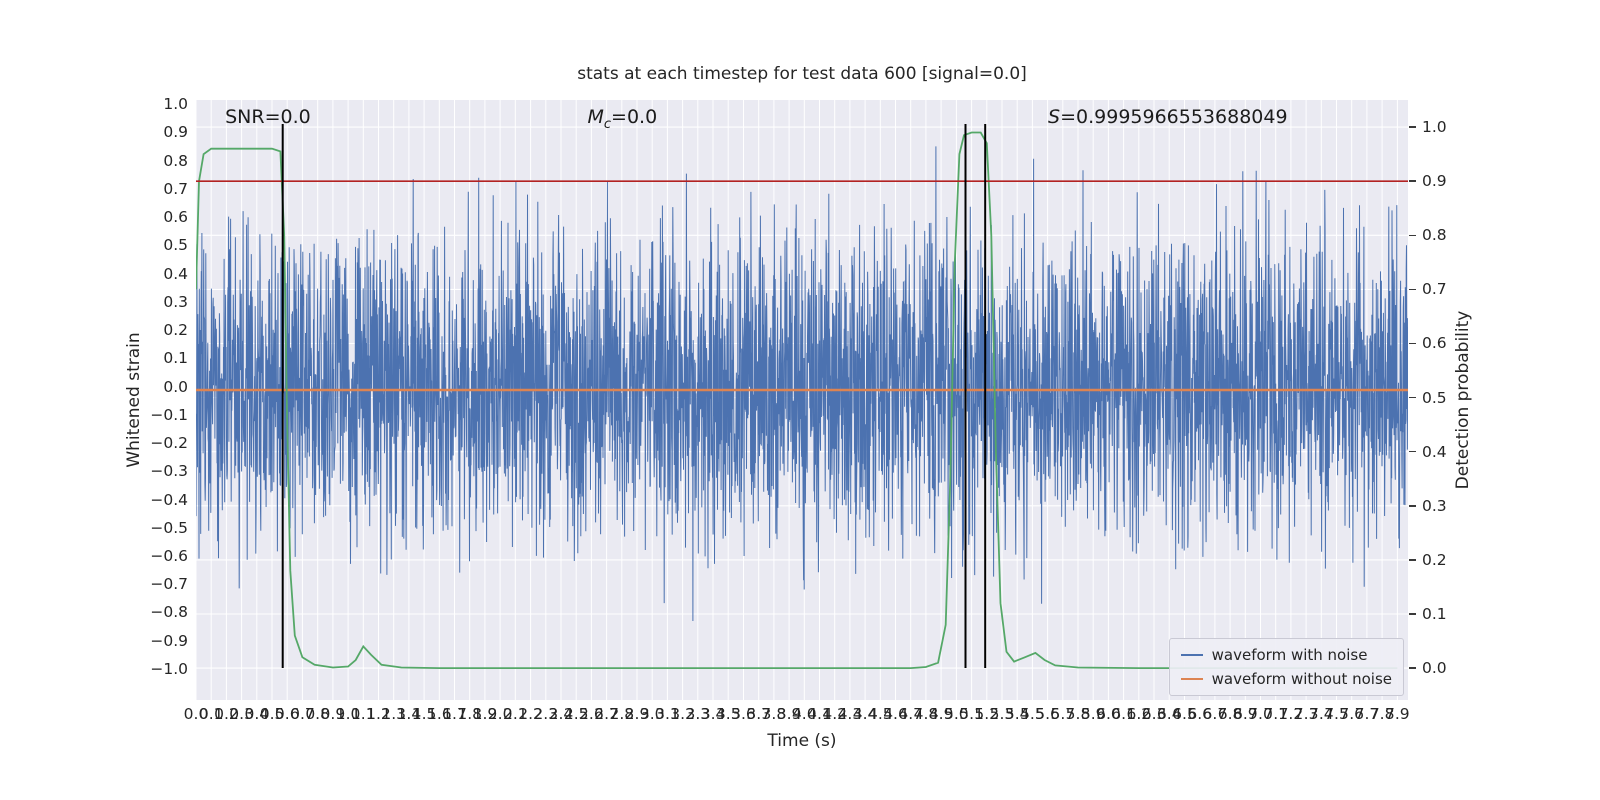 This screenshot has width=1600, height=800. What do you see at coordinates (257, 714) in the screenshot?
I see `x-tick-label: 0.4` at bounding box center [257, 714].